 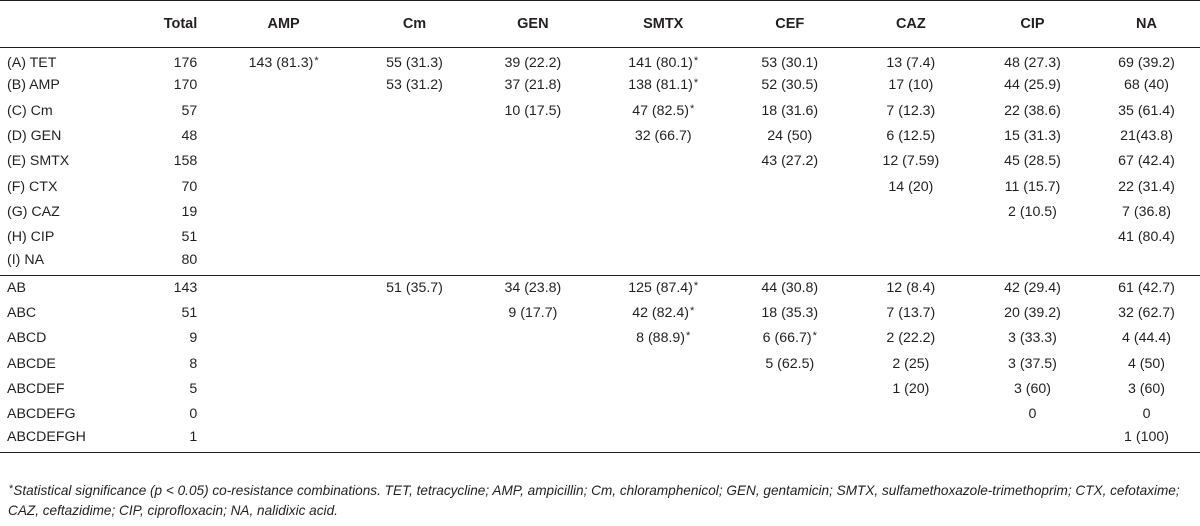 What do you see at coordinates (790, 338) in the screenshot?
I see `value-cell: 6 (66.7)*` at bounding box center [790, 338].